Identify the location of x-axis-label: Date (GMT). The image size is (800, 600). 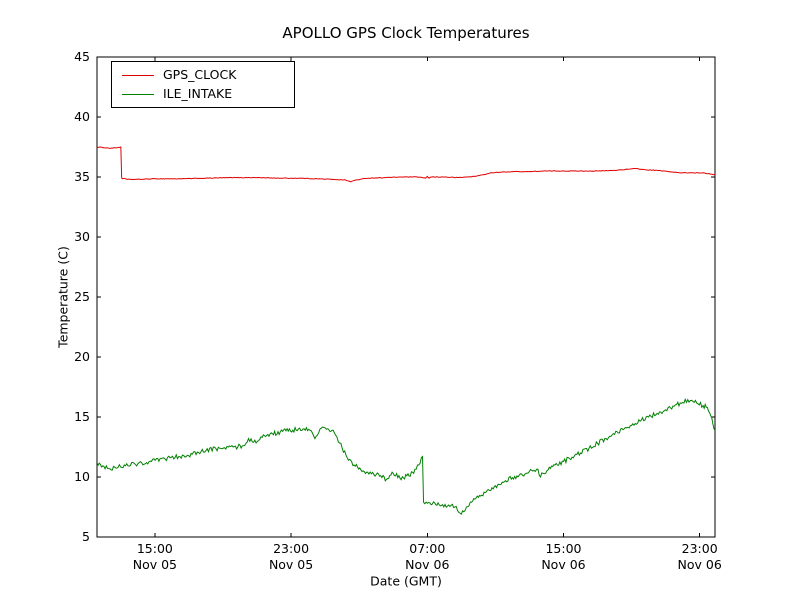
(406, 581).